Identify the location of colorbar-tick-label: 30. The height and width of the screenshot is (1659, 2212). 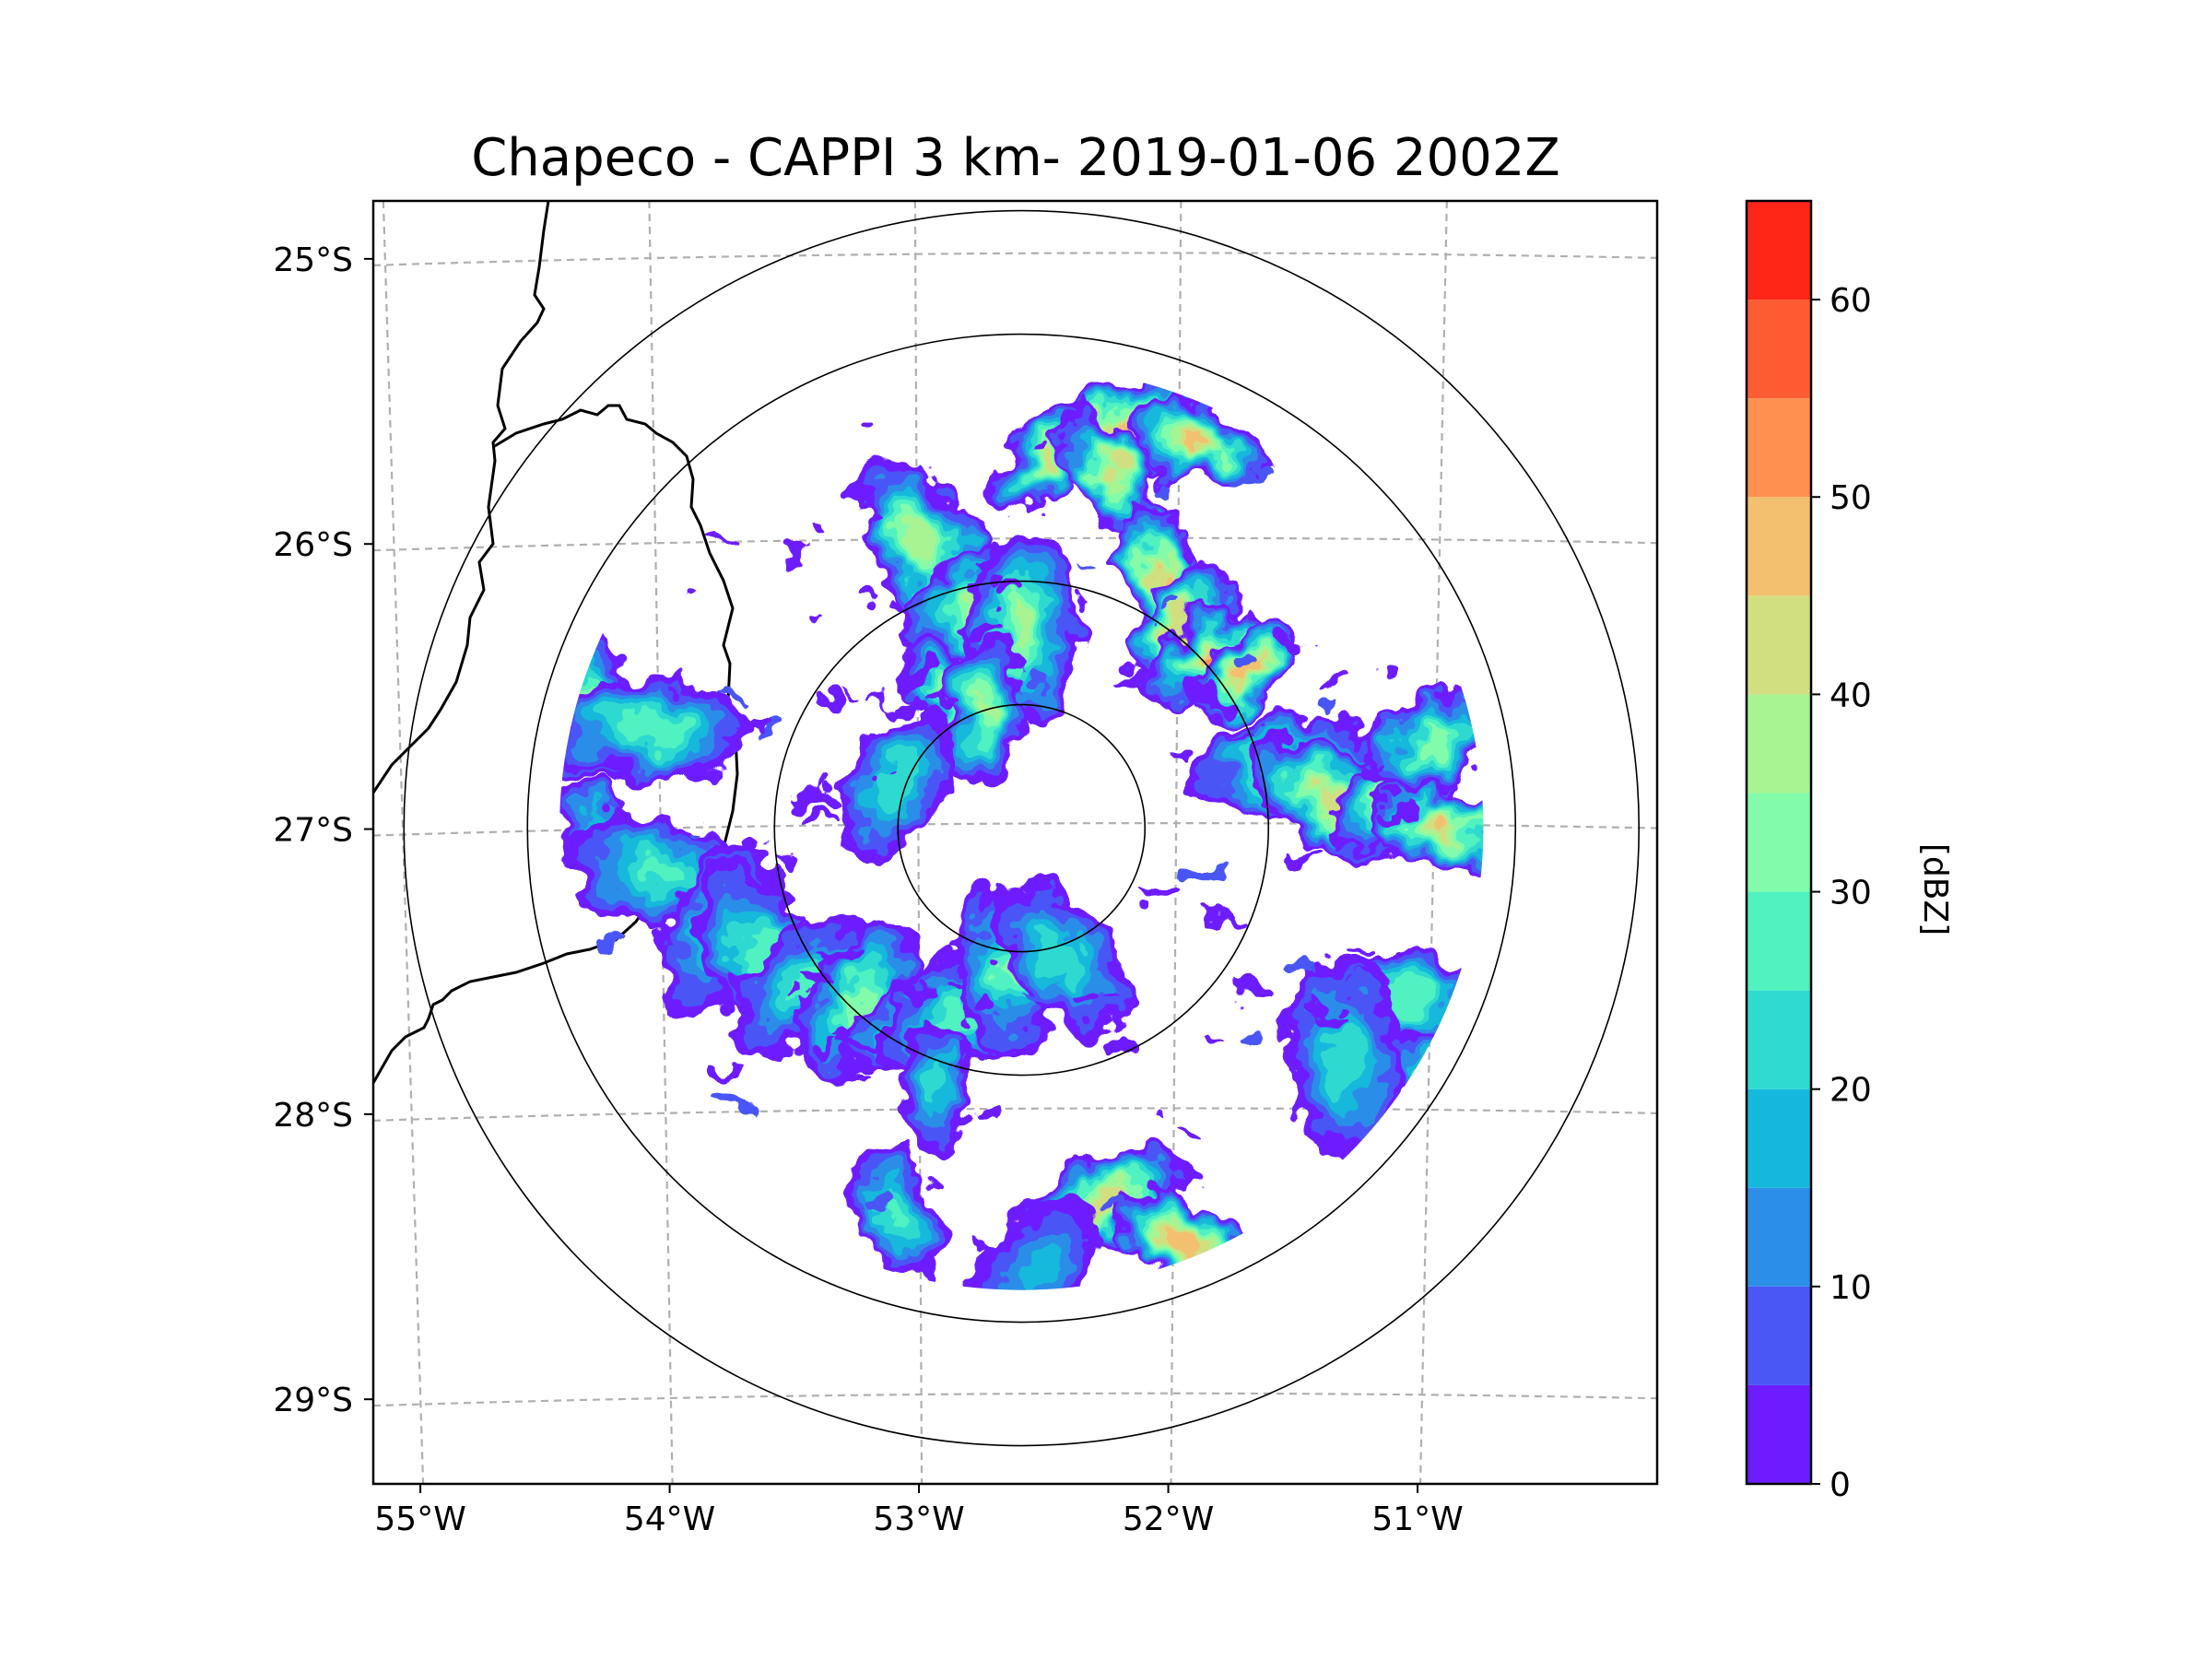
(1851, 893).